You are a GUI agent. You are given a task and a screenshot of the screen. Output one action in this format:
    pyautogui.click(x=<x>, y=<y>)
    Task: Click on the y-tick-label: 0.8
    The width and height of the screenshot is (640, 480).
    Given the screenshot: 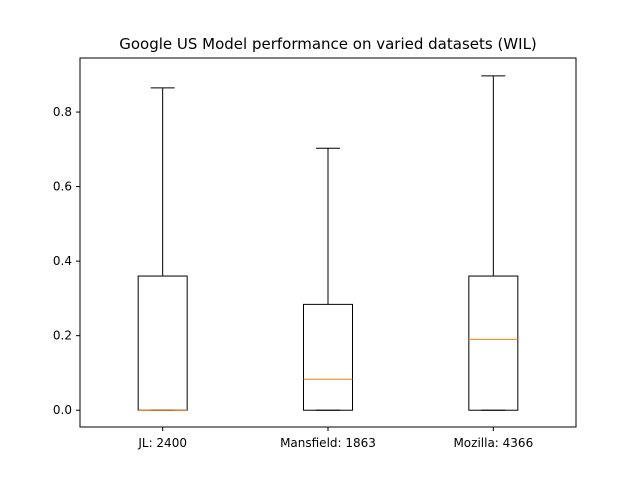 What is the action you would take?
    pyautogui.click(x=62, y=112)
    